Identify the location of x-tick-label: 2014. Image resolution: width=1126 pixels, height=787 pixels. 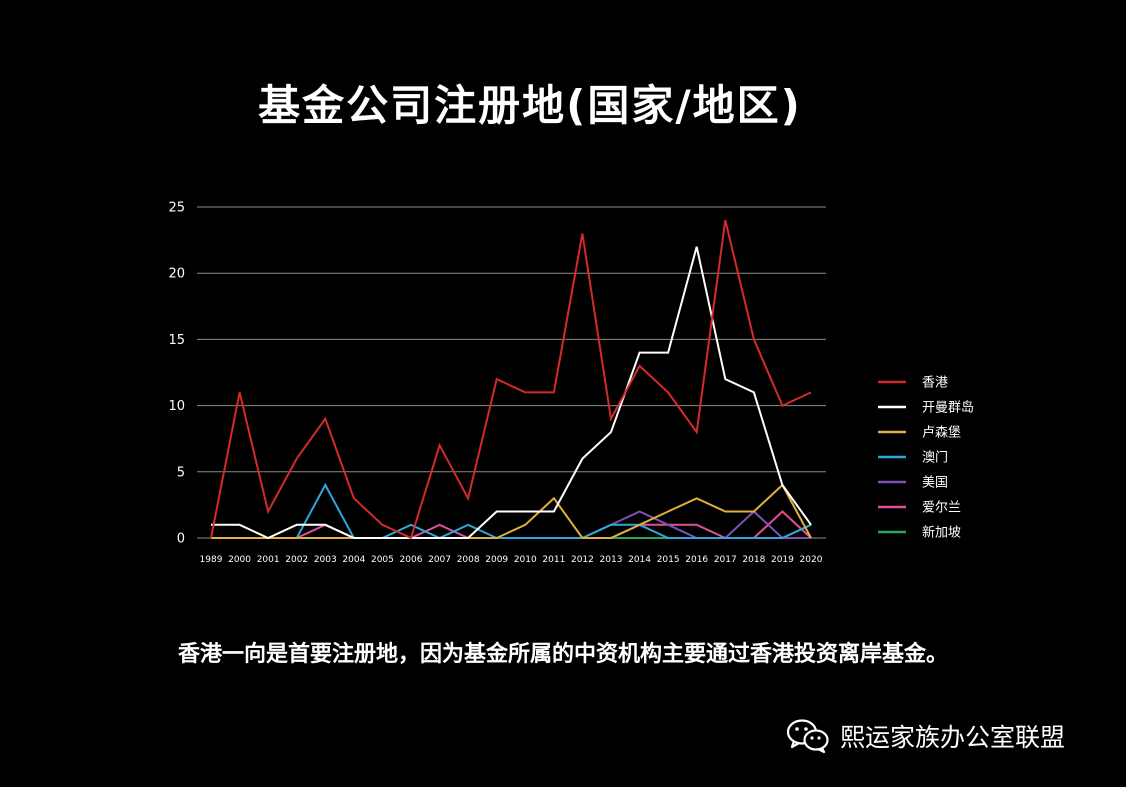
(639, 560).